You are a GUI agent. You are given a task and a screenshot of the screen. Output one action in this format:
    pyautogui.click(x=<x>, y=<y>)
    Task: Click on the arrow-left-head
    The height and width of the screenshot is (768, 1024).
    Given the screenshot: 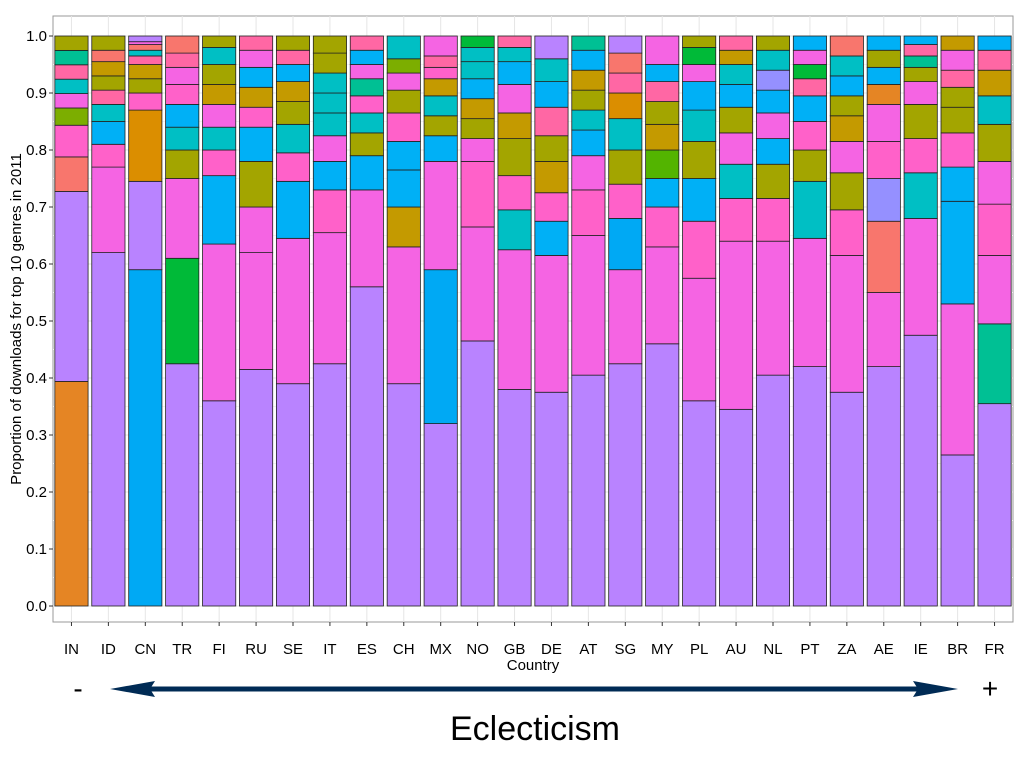 What is the action you would take?
    pyautogui.click(x=132, y=689)
    